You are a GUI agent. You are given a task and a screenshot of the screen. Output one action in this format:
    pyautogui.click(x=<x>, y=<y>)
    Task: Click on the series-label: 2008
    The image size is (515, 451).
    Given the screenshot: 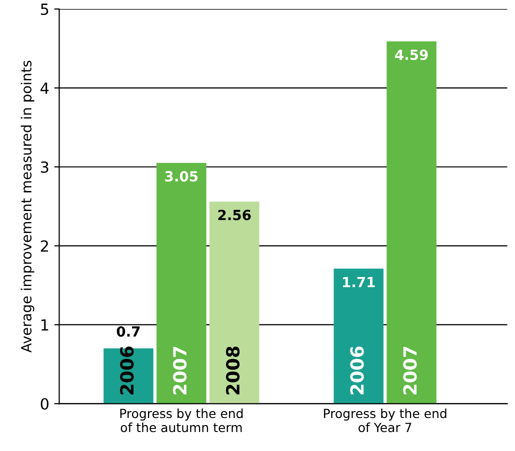 What is the action you would take?
    pyautogui.click(x=233, y=370)
    